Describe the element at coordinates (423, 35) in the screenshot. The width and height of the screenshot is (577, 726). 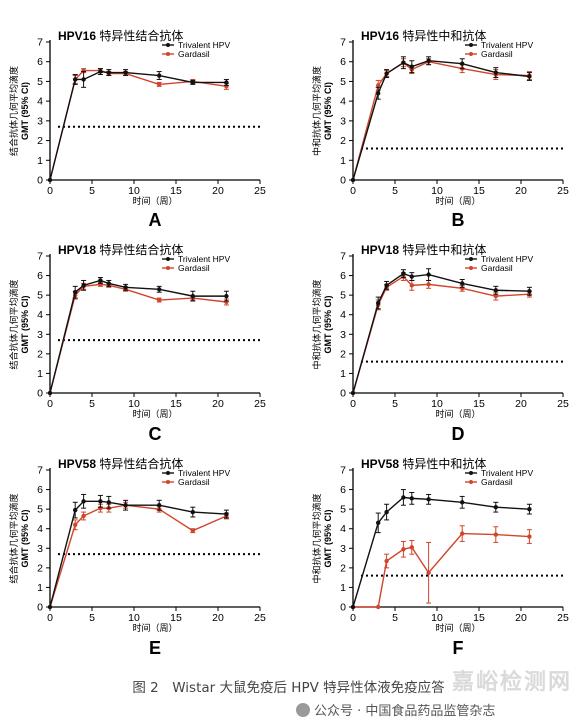
I see `chart-title: HPV16 特异性中和抗体` at that location.